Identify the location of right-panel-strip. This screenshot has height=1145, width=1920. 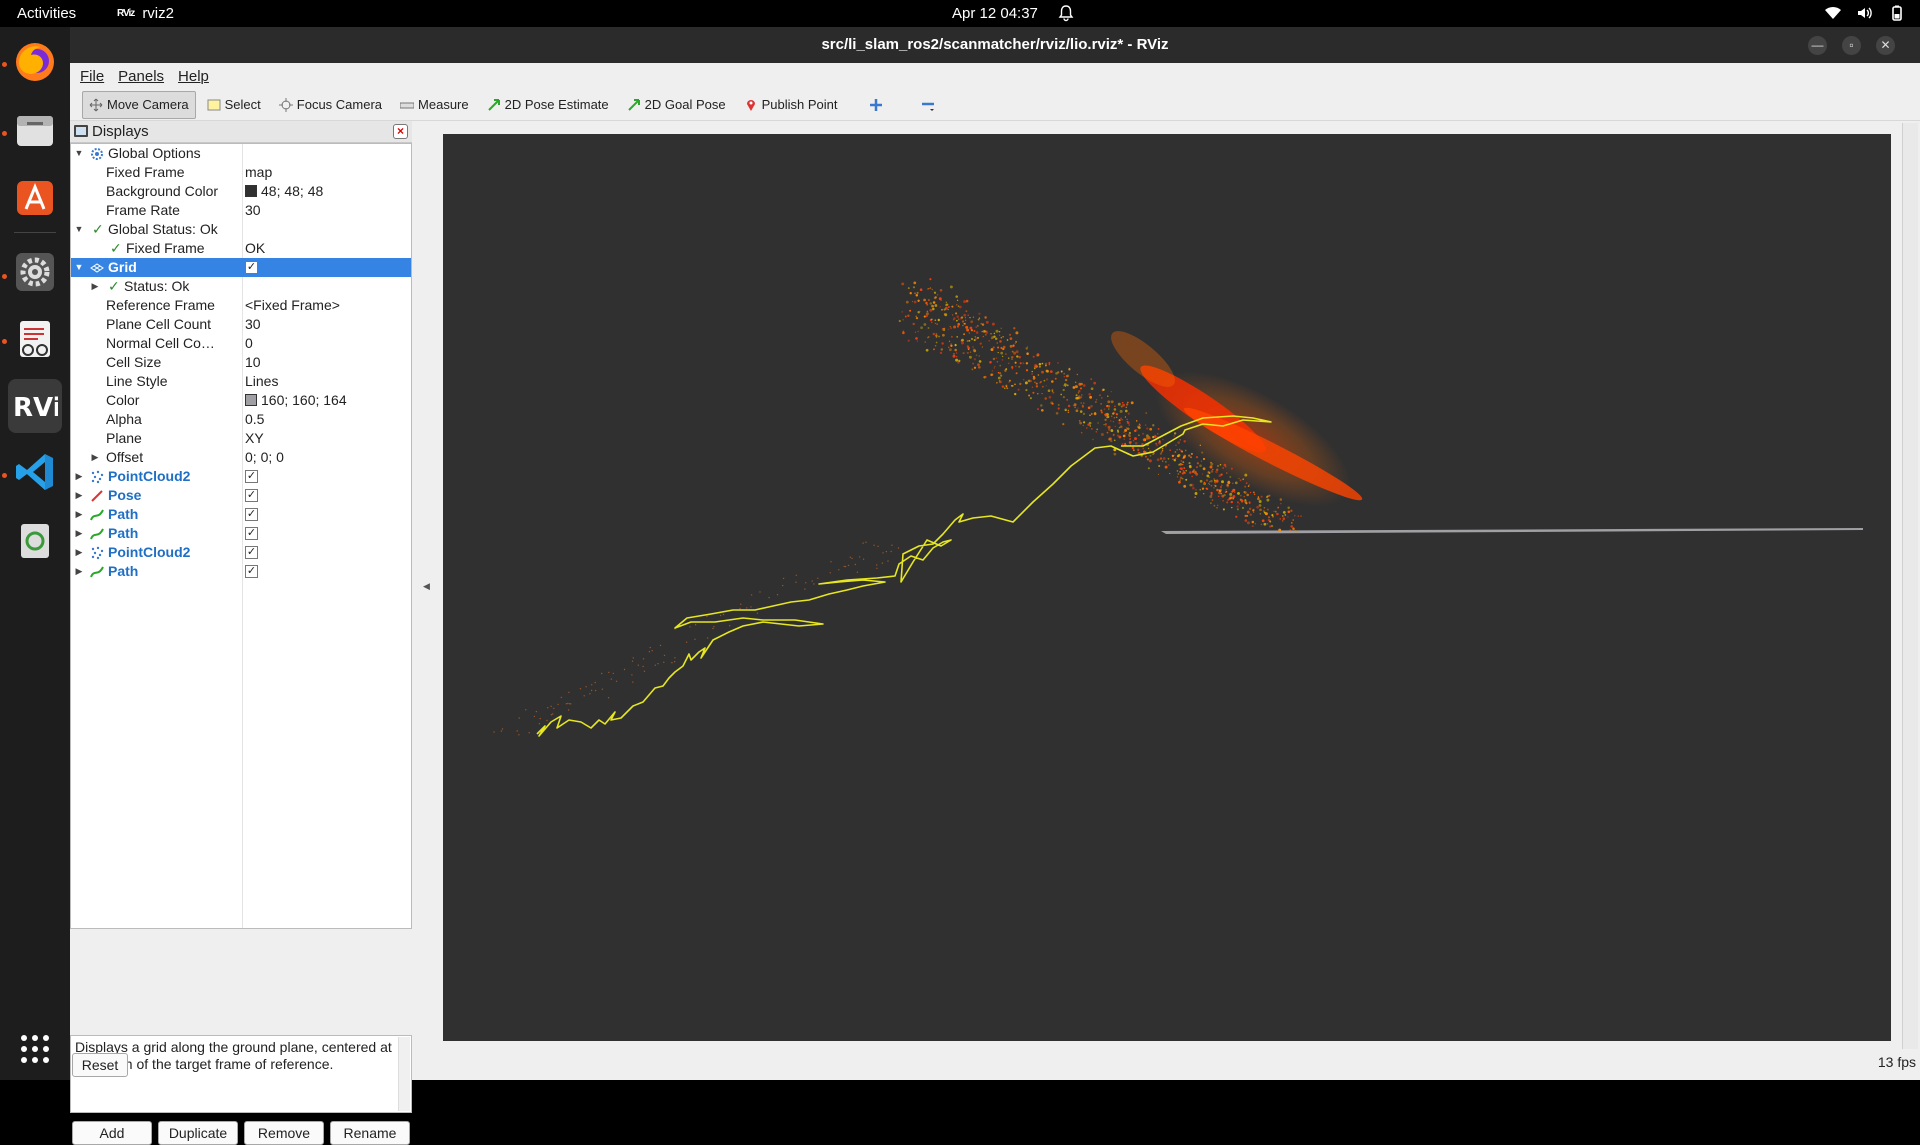
(1910, 586).